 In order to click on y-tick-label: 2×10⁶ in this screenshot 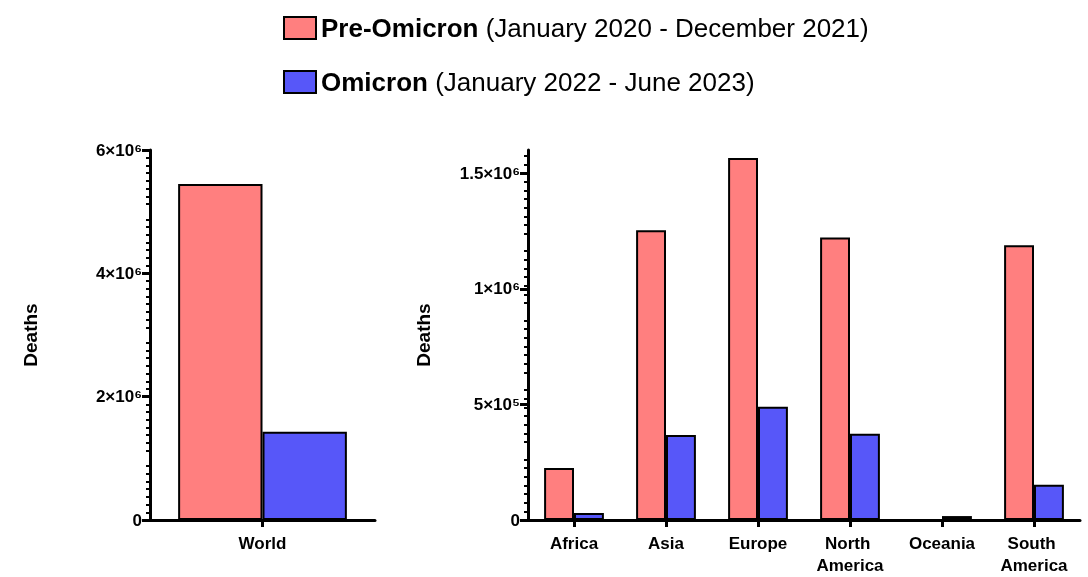, I will do `click(118, 397)`.